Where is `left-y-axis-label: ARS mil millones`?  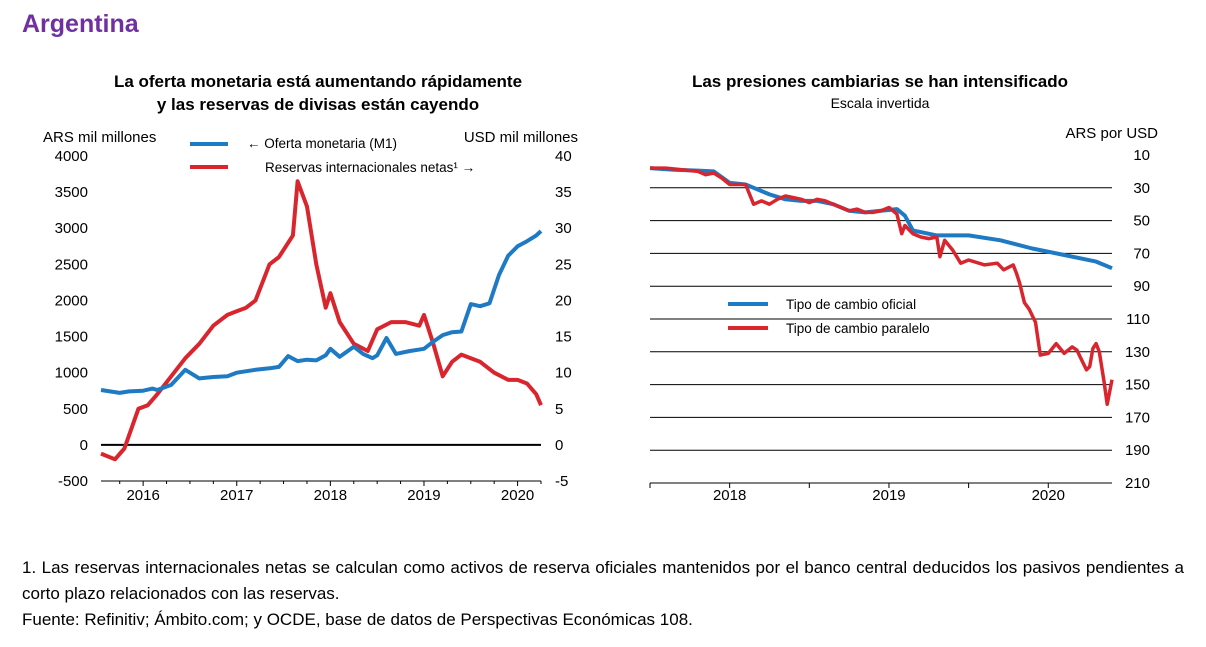 left-y-axis-label: ARS mil millones is located at coordinates (99, 137).